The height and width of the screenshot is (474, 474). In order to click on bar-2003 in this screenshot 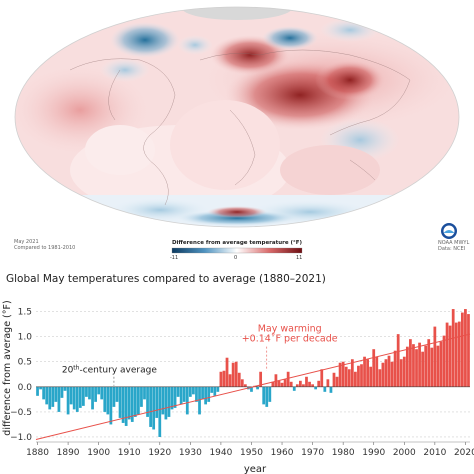, I will do `click(413, 365)`.